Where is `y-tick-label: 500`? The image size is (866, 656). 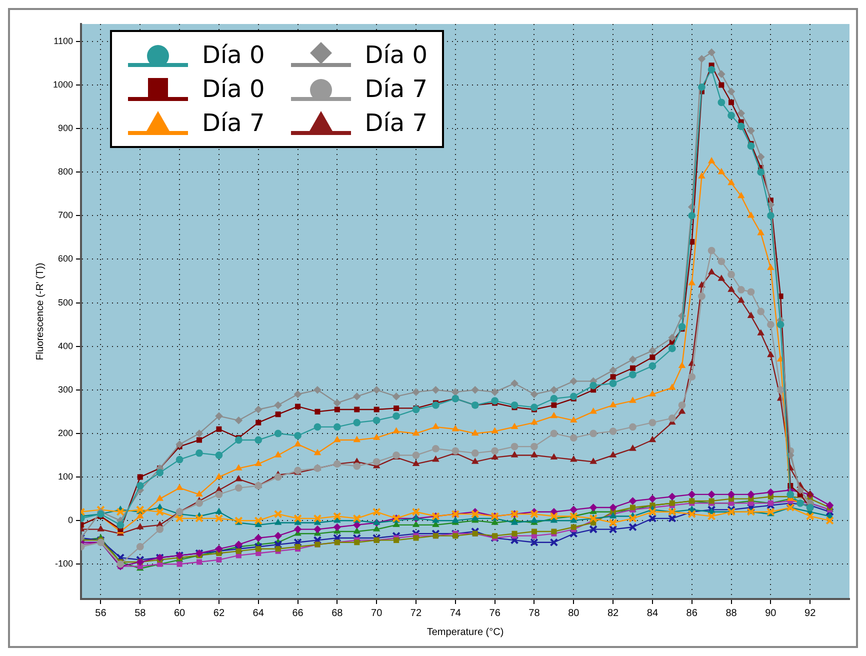
y-tick-label: 500 is located at coordinates (66, 302).